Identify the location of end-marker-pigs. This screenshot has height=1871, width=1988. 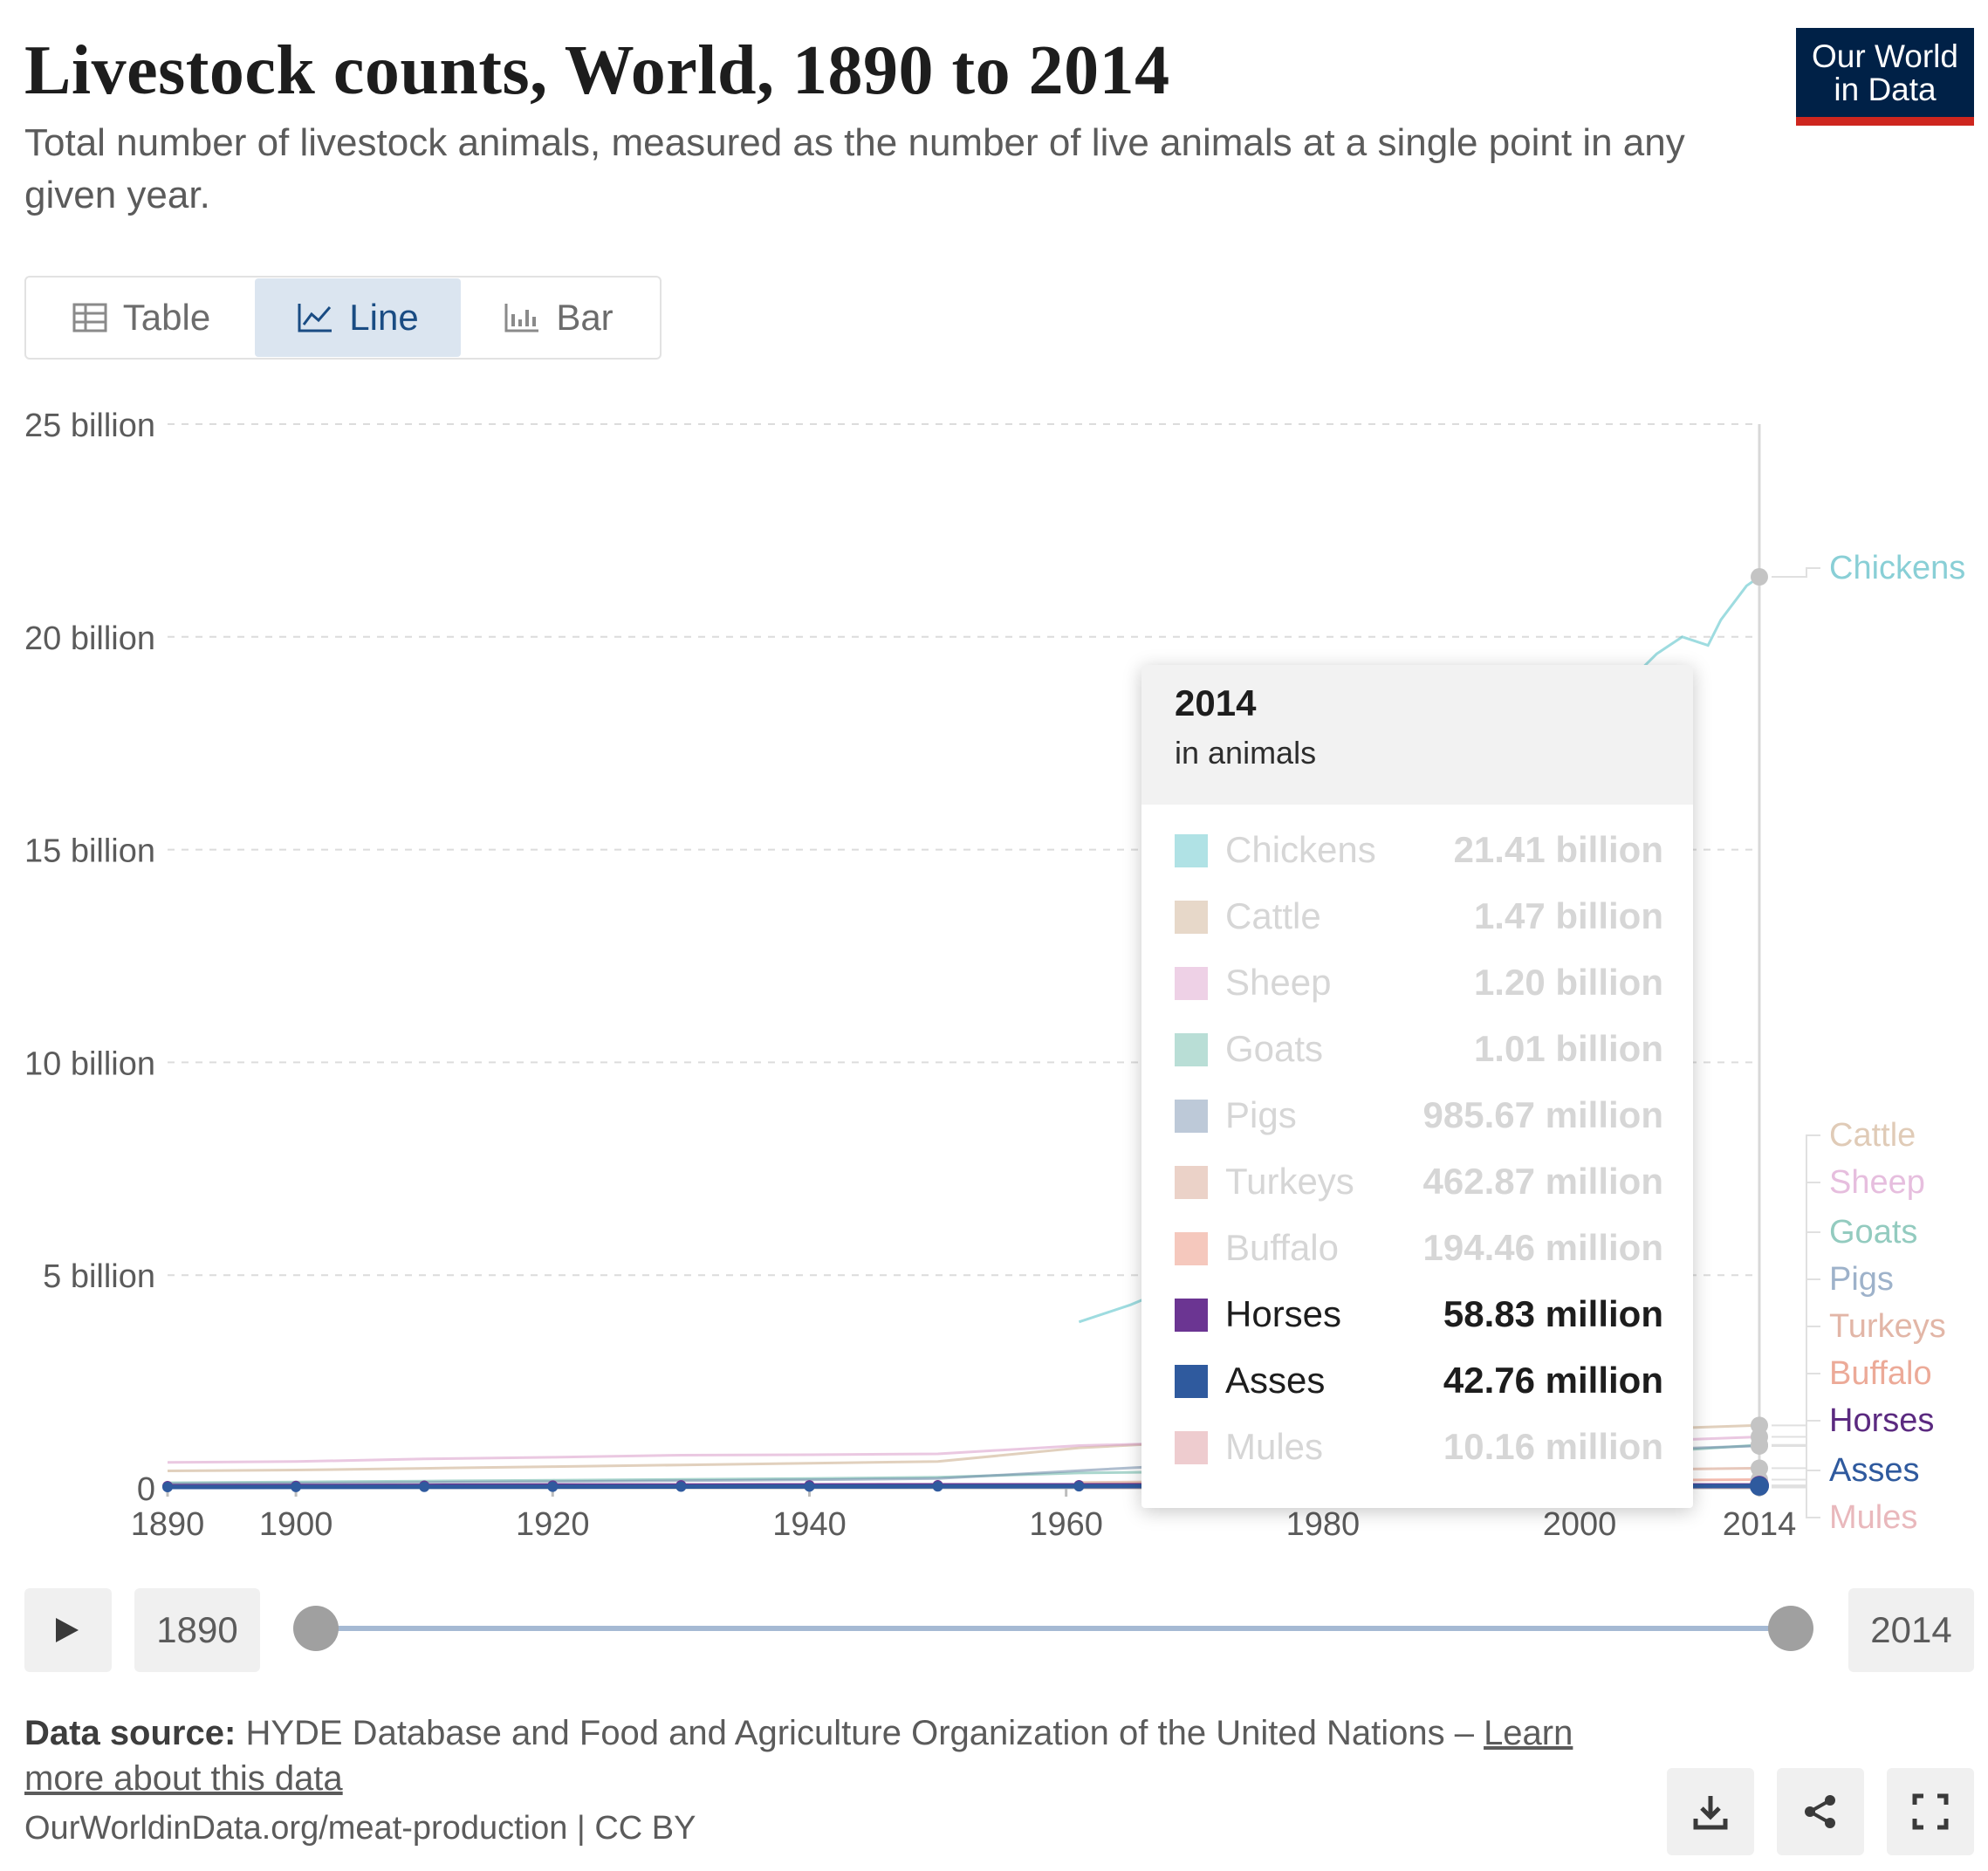
(1759, 1445).